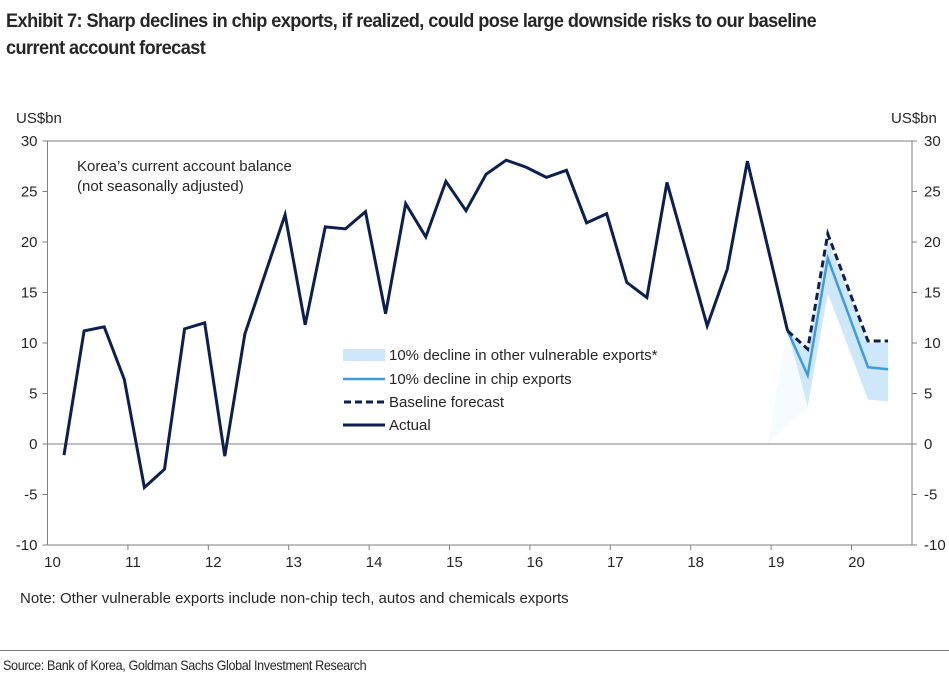 This screenshot has width=949, height=679. I want to click on legend-item-band: 10% decline in other vulnerable exports*, so click(500, 355).